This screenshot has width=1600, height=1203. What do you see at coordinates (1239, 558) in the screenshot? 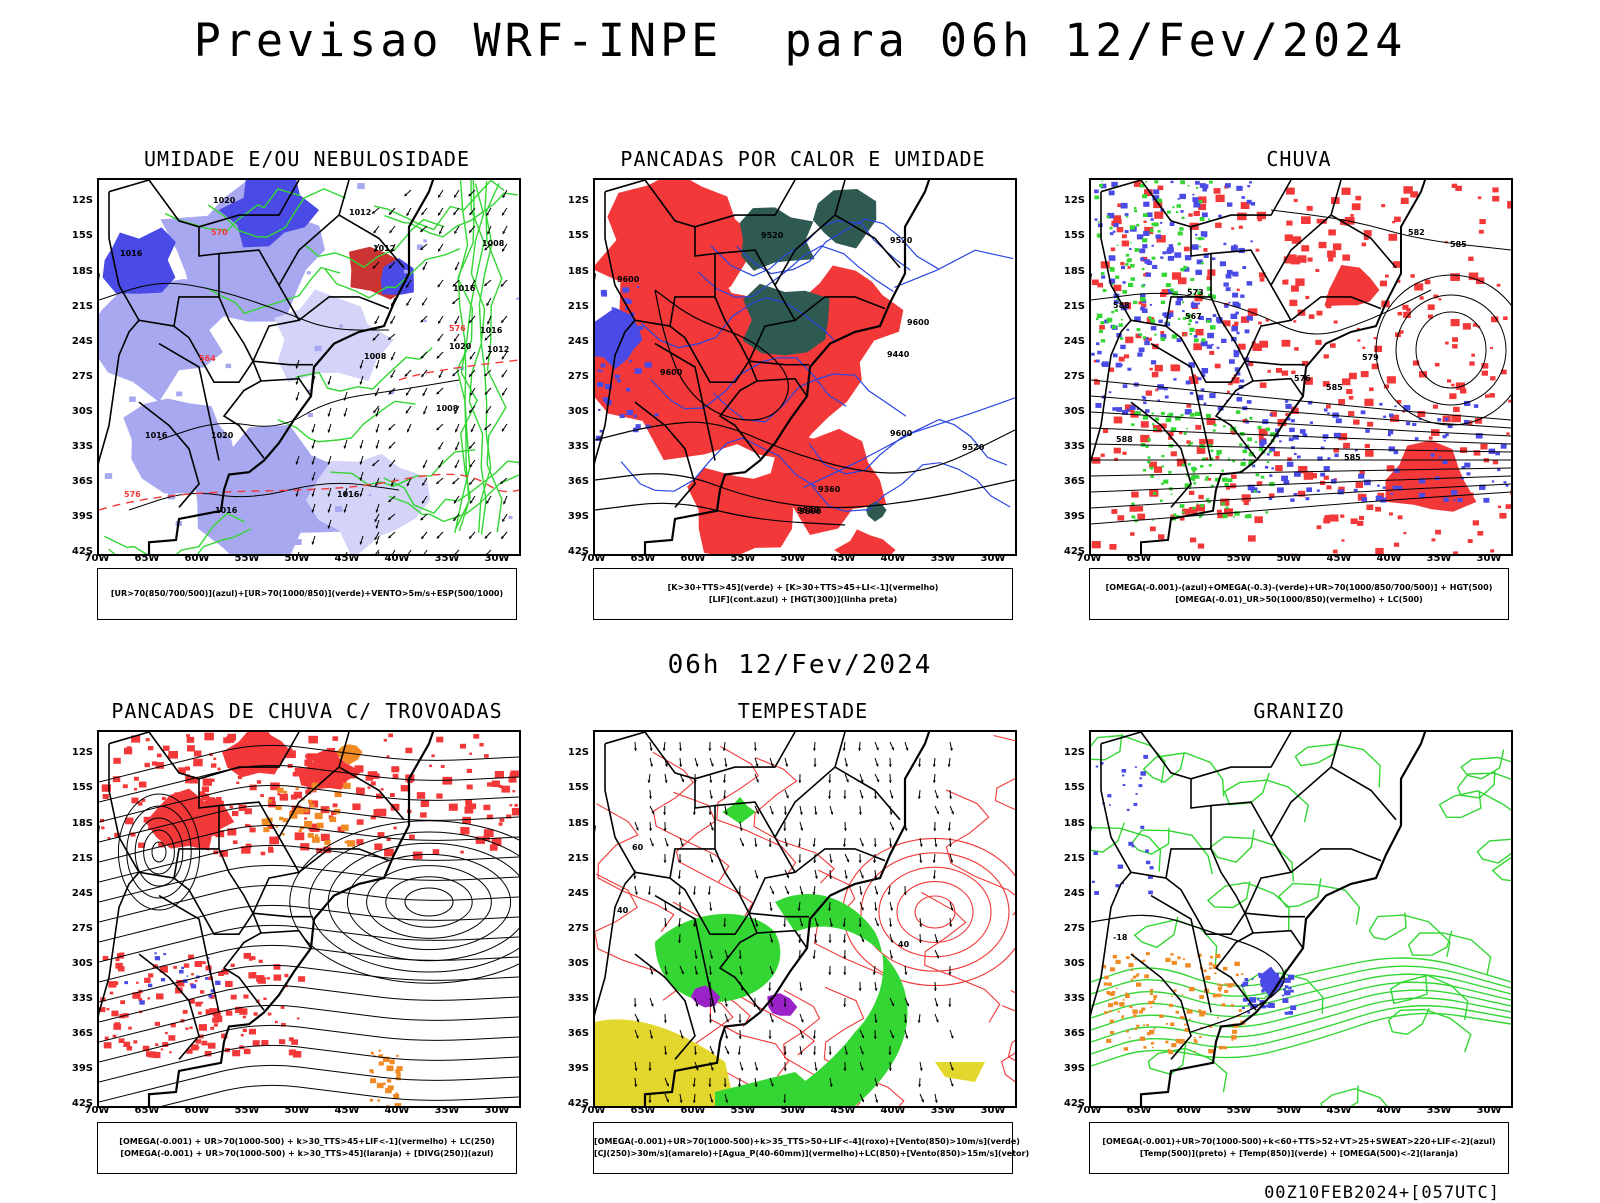
I see `lon-tick-label: 55W` at bounding box center [1239, 558].